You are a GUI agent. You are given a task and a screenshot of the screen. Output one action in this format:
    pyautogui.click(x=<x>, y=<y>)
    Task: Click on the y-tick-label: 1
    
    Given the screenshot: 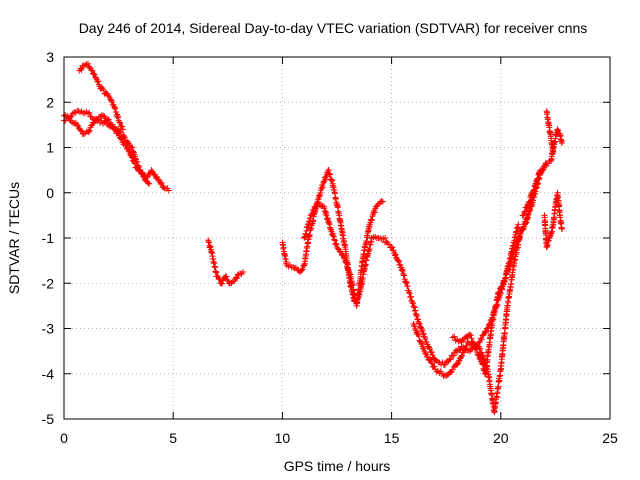 What is the action you would take?
    pyautogui.click(x=50, y=148)
    